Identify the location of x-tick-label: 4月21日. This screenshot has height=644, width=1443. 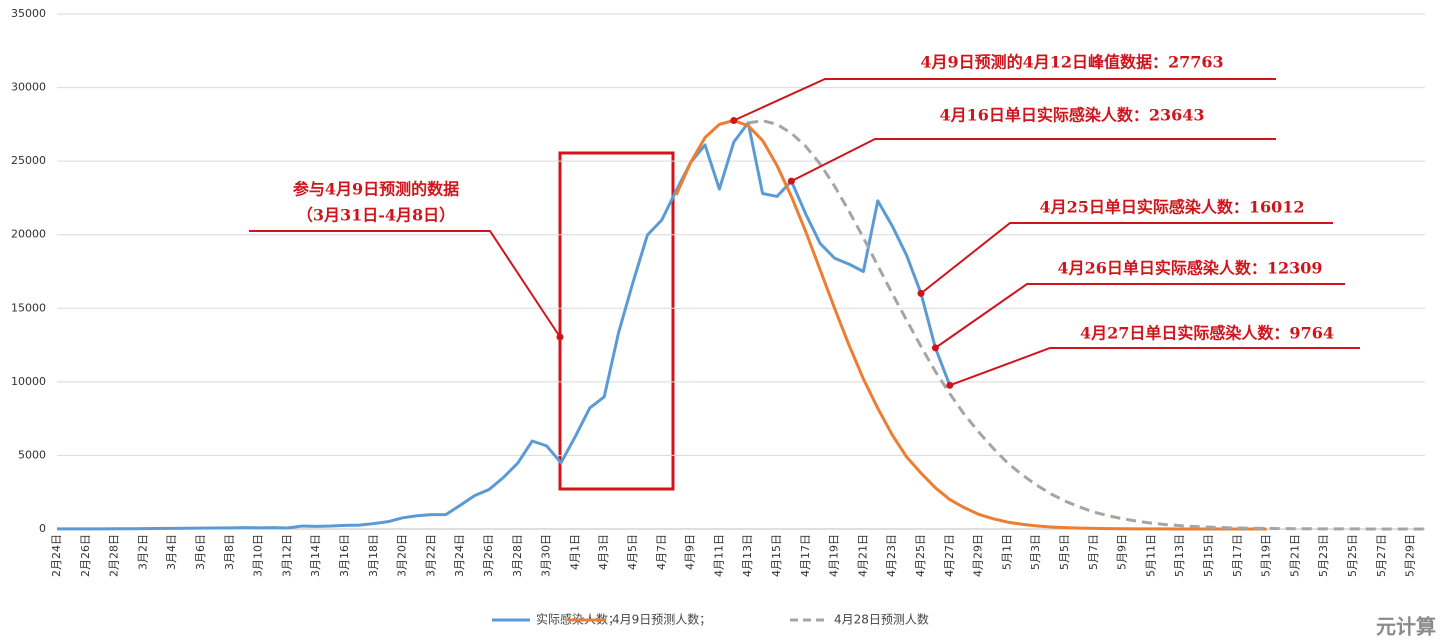
(862, 555).